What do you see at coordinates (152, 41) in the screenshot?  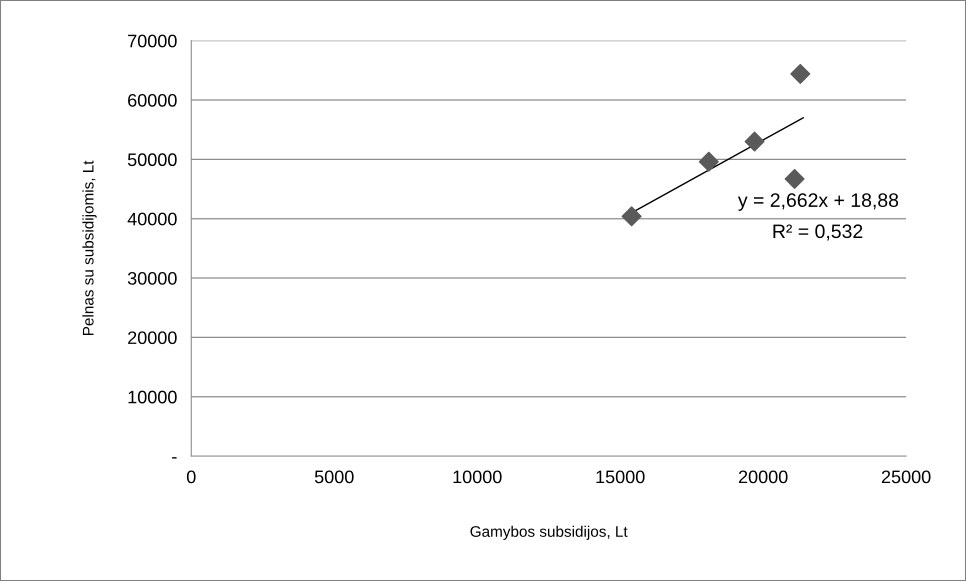 I see `y-tick-label: 70000` at bounding box center [152, 41].